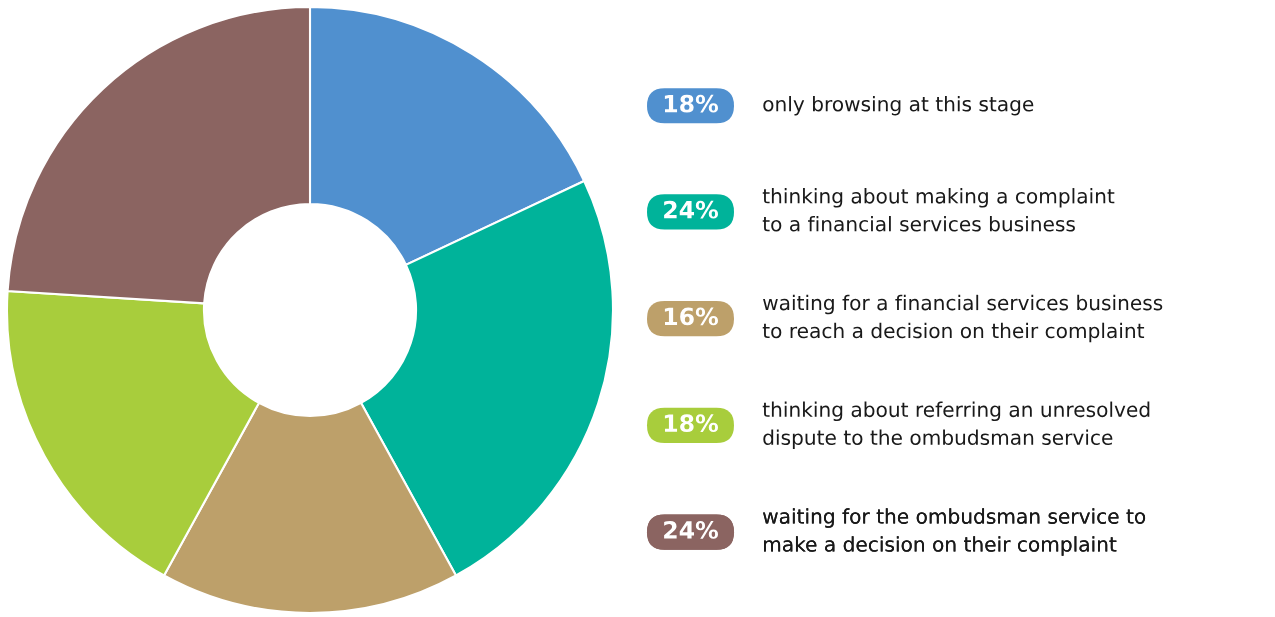  I want to click on data-label: 16%, so click(691, 316).